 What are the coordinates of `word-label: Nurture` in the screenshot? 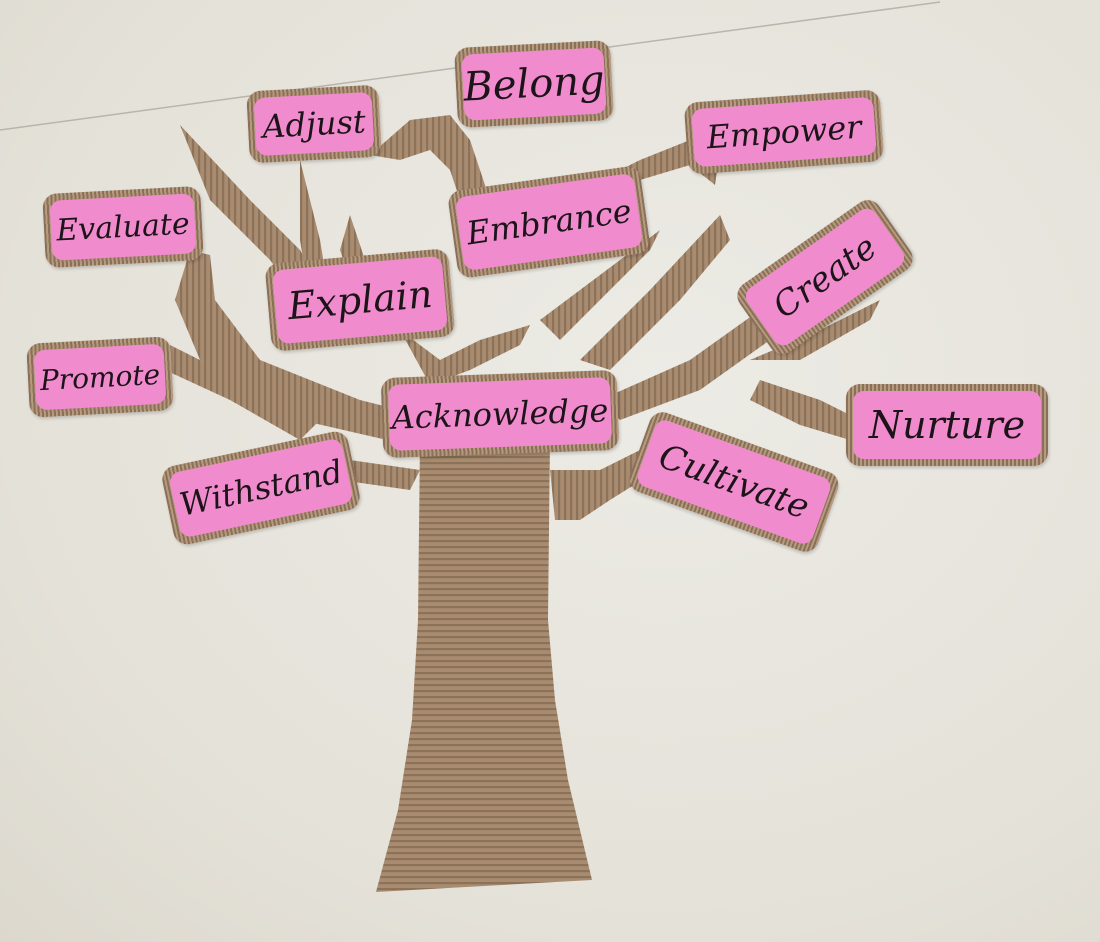 It's located at (947, 425).